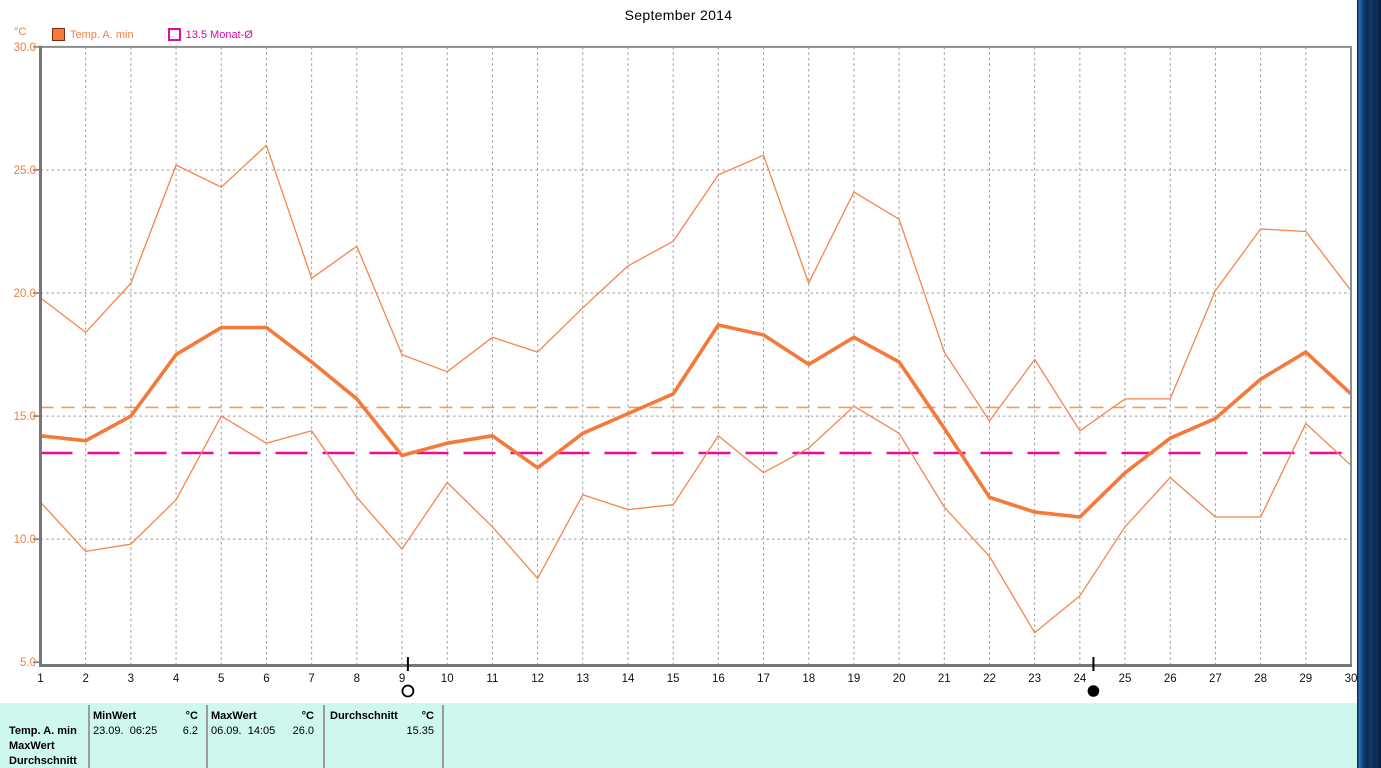 Image resolution: width=1381 pixels, height=768 pixels. I want to click on x-tick-label: 10, so click(447, 679).